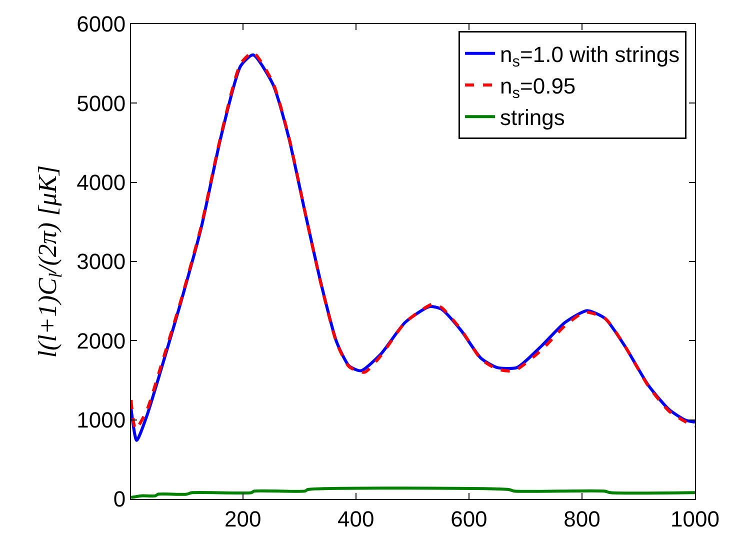 The image size is (735, 537). What do you see at coordinates (356, 519) in the screenshot?
I see `x-tick-label: 400` at bounding box center [356, 519].